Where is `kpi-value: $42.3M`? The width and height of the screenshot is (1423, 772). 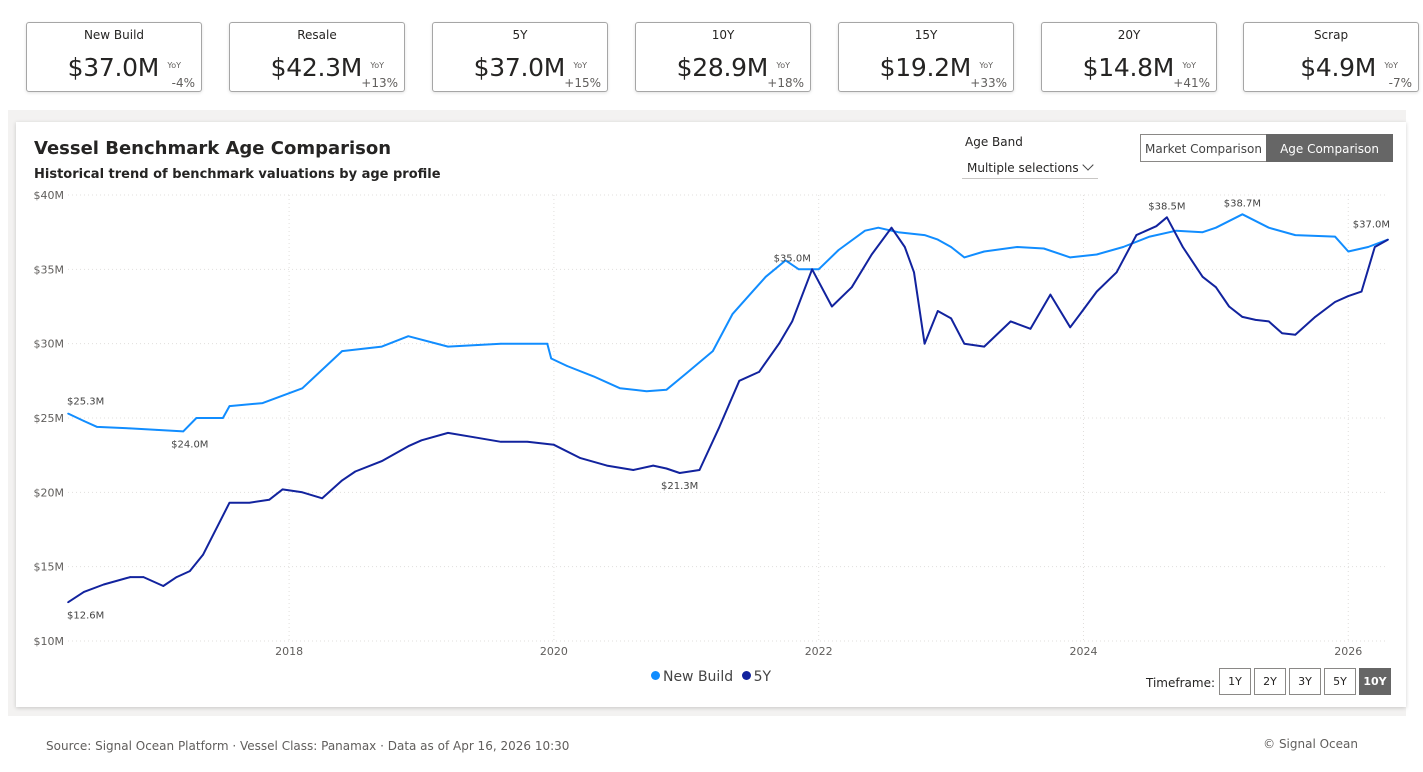 kpi-value: $42.3M is located at coordinates (316, 67).